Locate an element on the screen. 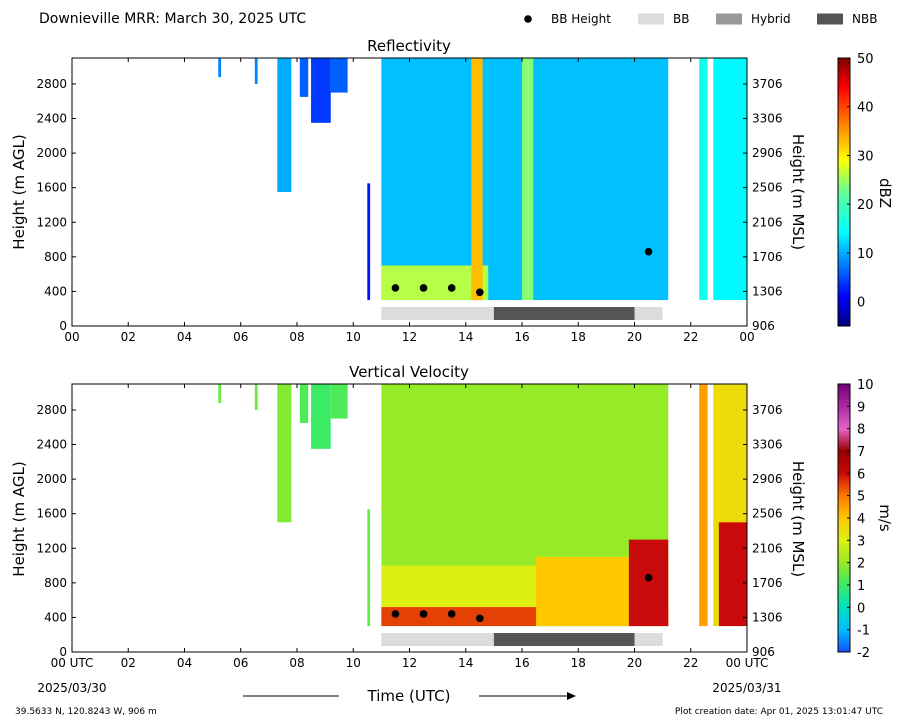  colorbar-tick-label: 6 is located at coordinates (861, 474).